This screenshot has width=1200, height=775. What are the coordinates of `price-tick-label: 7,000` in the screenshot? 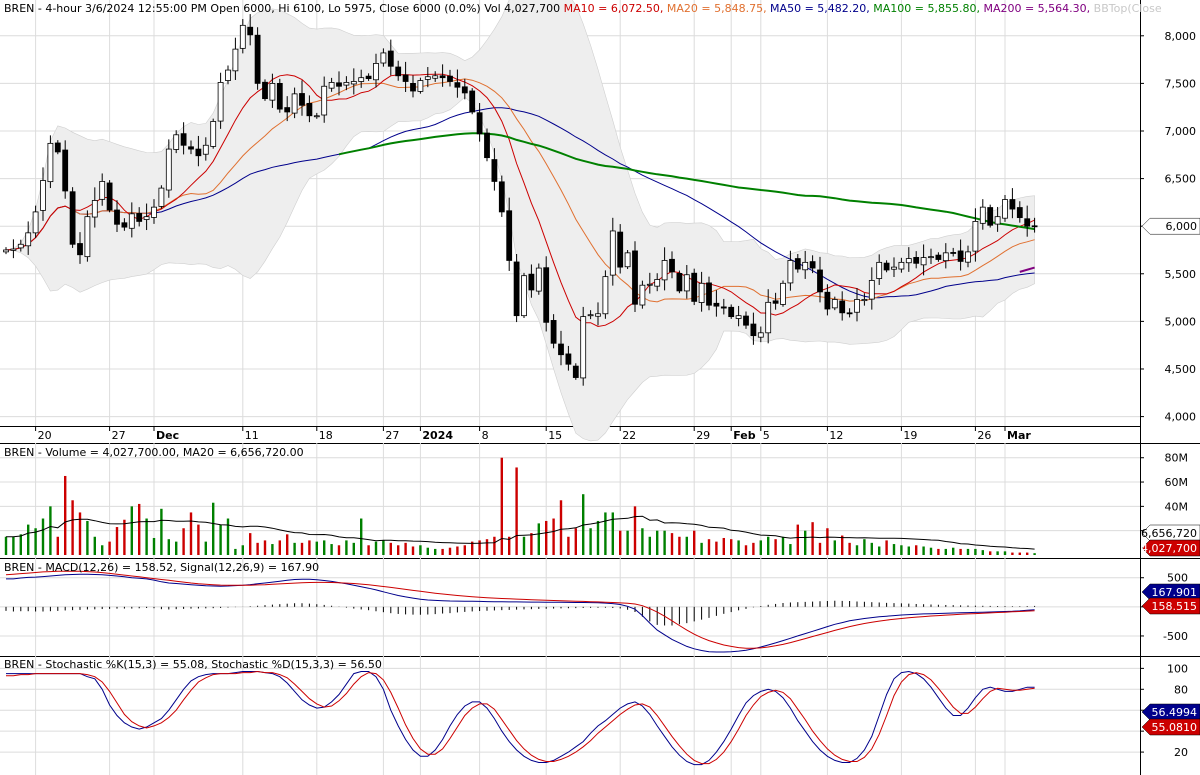 It's located at (1181, 131).